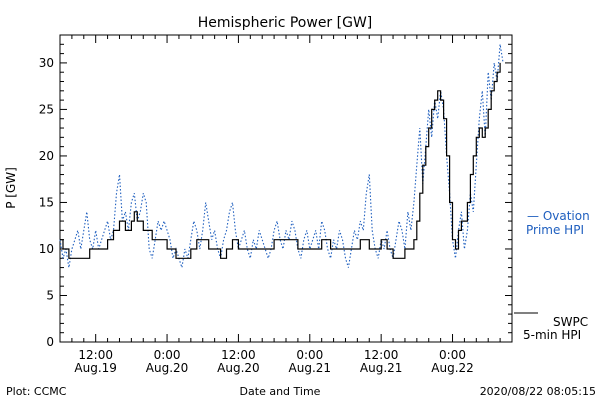  What do you see at coordinates (552, 335) in the screenshot?
I see `legend-swpc-label-line2: 5-min HPI` at bounding box center [552, 335].